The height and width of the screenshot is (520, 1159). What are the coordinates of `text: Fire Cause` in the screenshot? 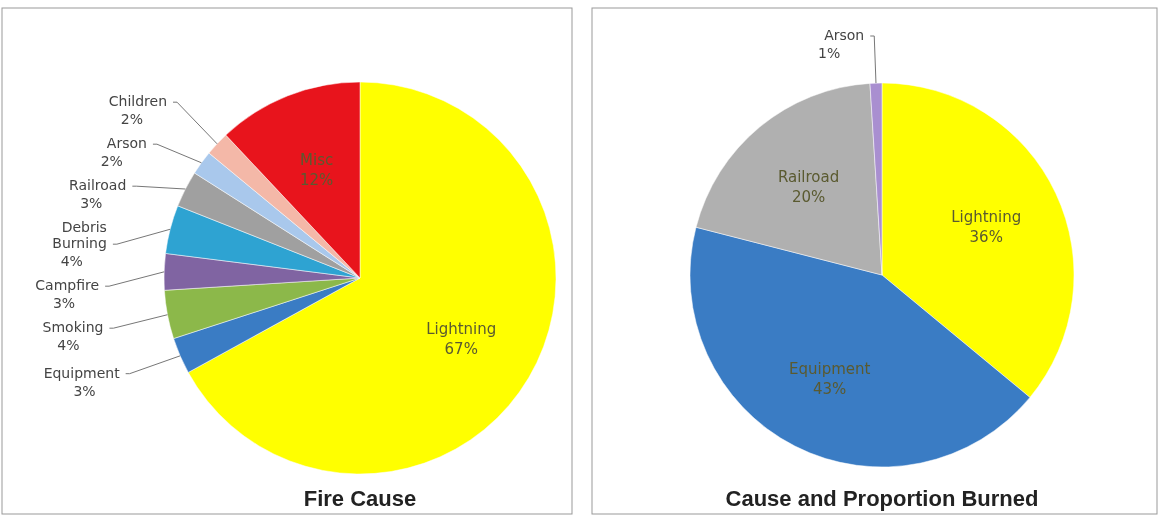 It's located at (360, 498).